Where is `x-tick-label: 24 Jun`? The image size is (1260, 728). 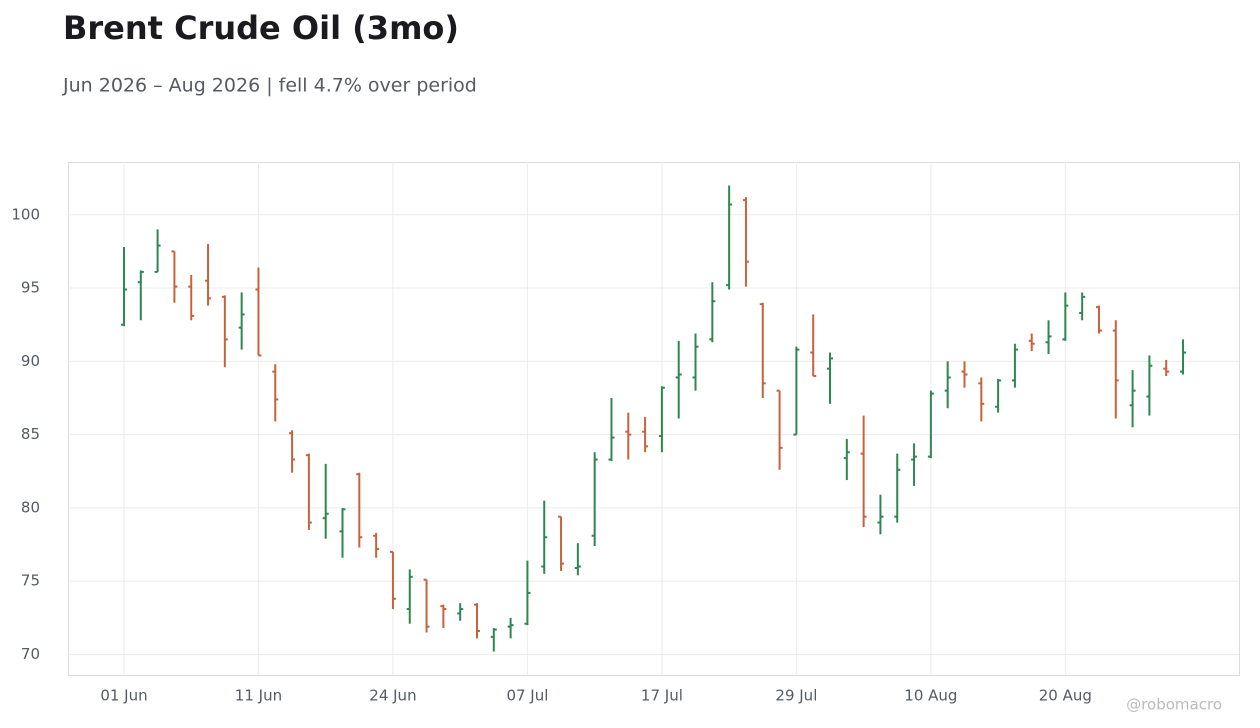 x-tick-label: 24 Jun is located at coordinates (392, 696).